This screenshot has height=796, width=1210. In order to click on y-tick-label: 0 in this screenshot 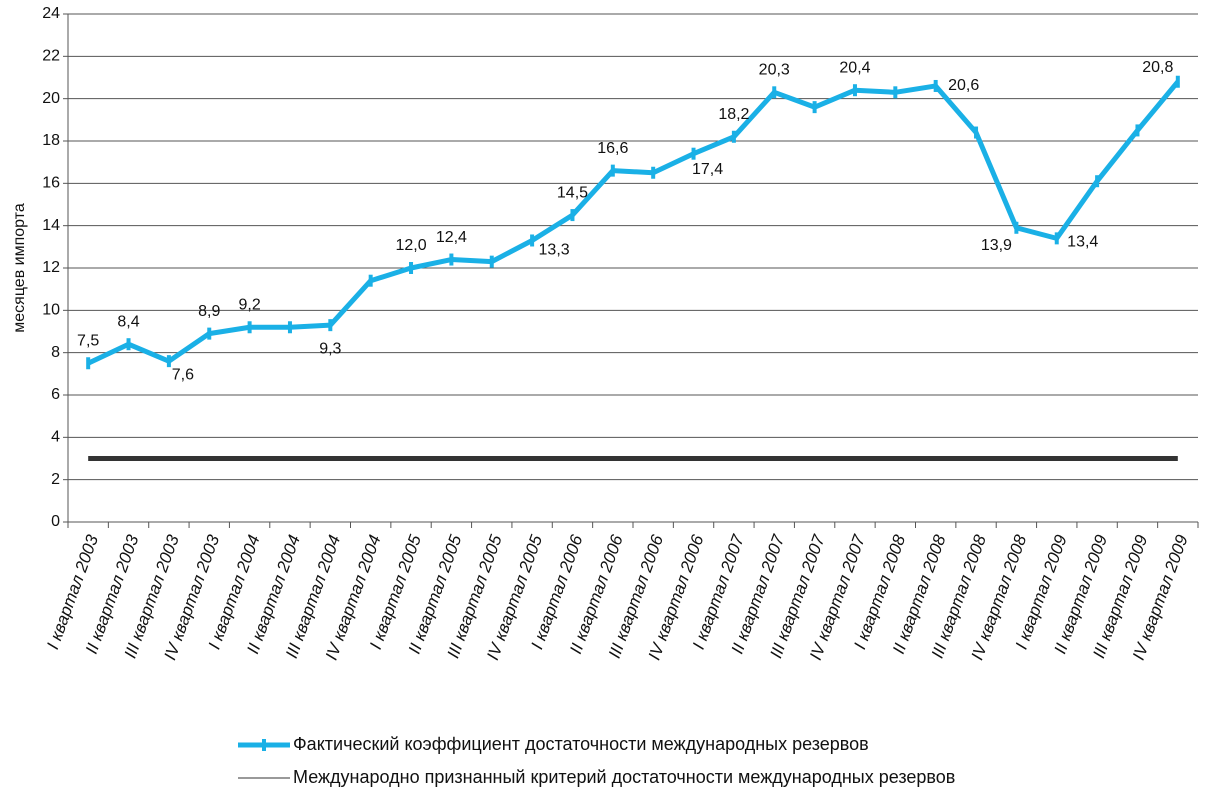, I will do `click(55, 521)`.